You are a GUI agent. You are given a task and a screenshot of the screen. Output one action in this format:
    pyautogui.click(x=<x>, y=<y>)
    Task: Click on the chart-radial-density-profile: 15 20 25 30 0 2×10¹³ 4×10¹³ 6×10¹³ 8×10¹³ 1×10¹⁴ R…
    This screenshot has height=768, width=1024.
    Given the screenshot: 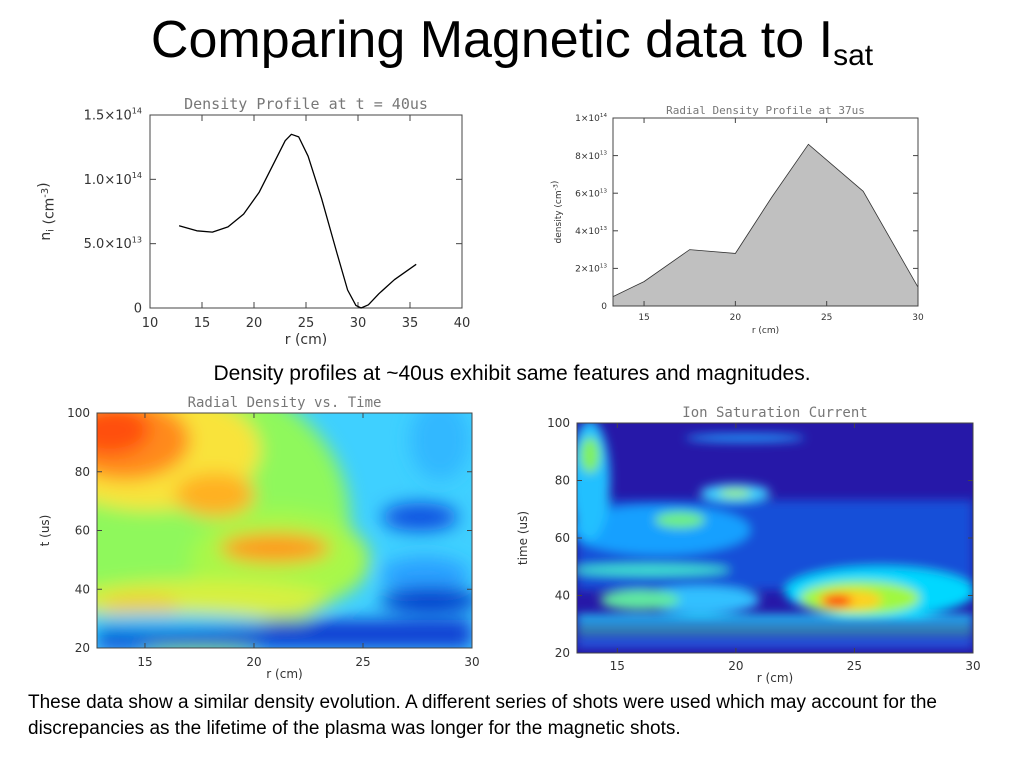 What is the action you would take?
    pyautogui.click(x=737, y=220)
    